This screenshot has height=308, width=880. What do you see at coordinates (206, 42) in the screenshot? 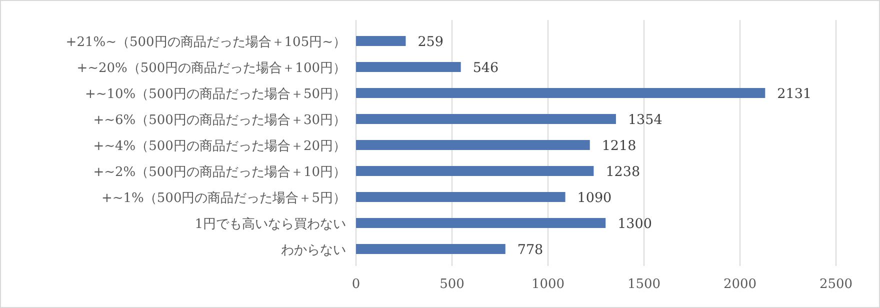
I see `y-tick-label: +21%~（500円の商品だった場合＋105円~）` at bounding box center [206, 42].